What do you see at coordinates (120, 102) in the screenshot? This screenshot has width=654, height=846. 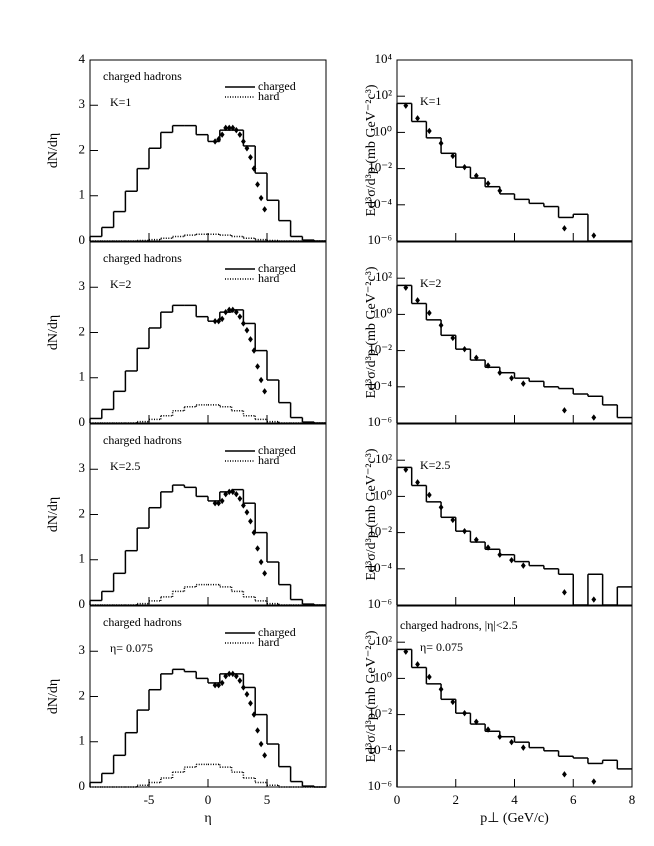 I see `annotation: K=1` at bounding box center [120, 102].